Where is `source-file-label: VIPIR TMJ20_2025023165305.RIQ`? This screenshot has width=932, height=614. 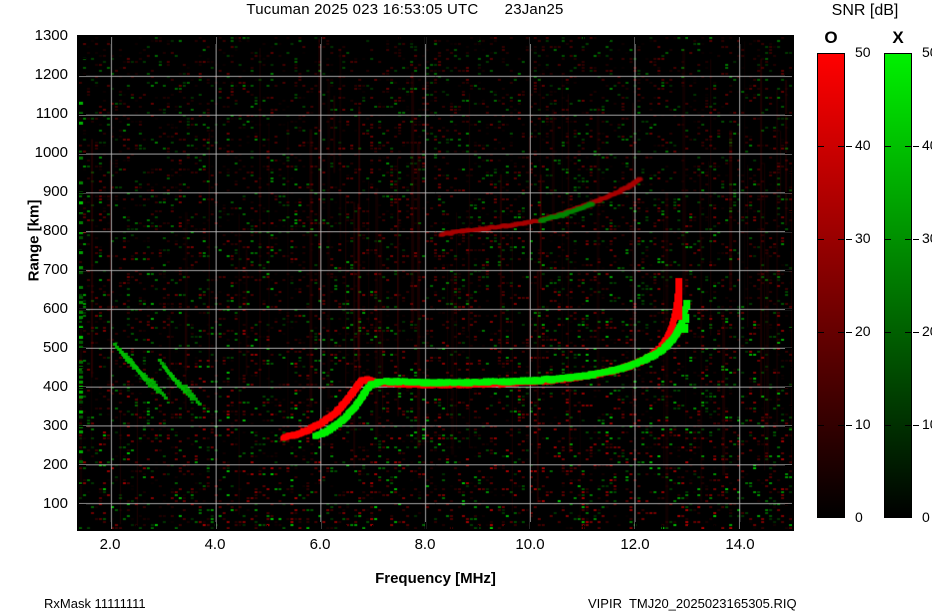 source-file-label: VIPIR TMJ20_2025023165305.RIQ is located at coordinates (692, 603).